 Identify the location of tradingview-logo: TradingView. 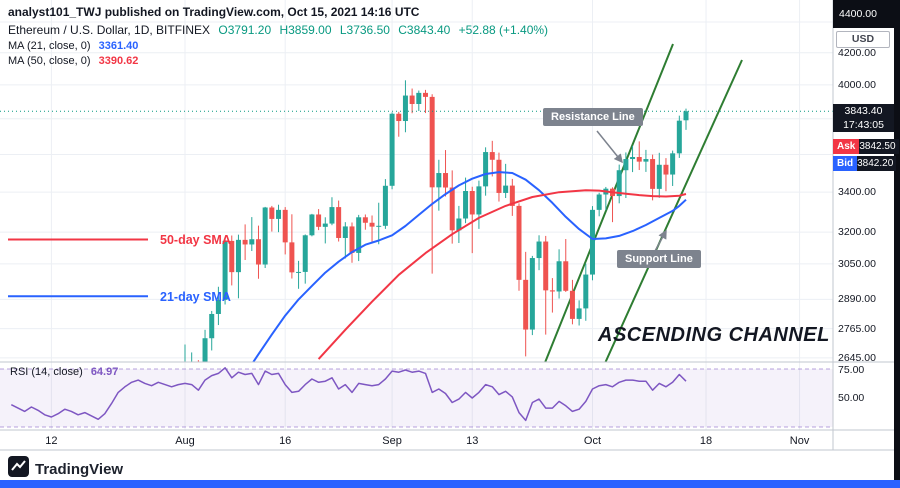
(65, 469).